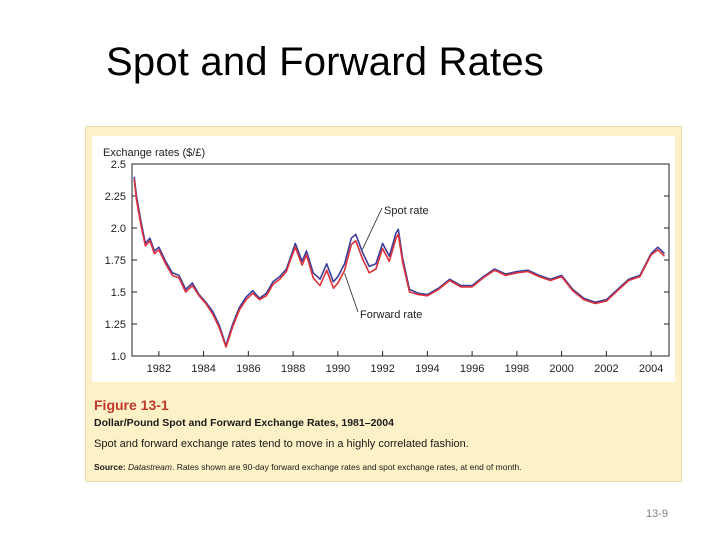 The width and height of the screenshot is (720, 540). What do you see at coordinates (118, 357) in the screenshot?
I see `y-tick-label: 1.0` at bounding box center [118, 357].